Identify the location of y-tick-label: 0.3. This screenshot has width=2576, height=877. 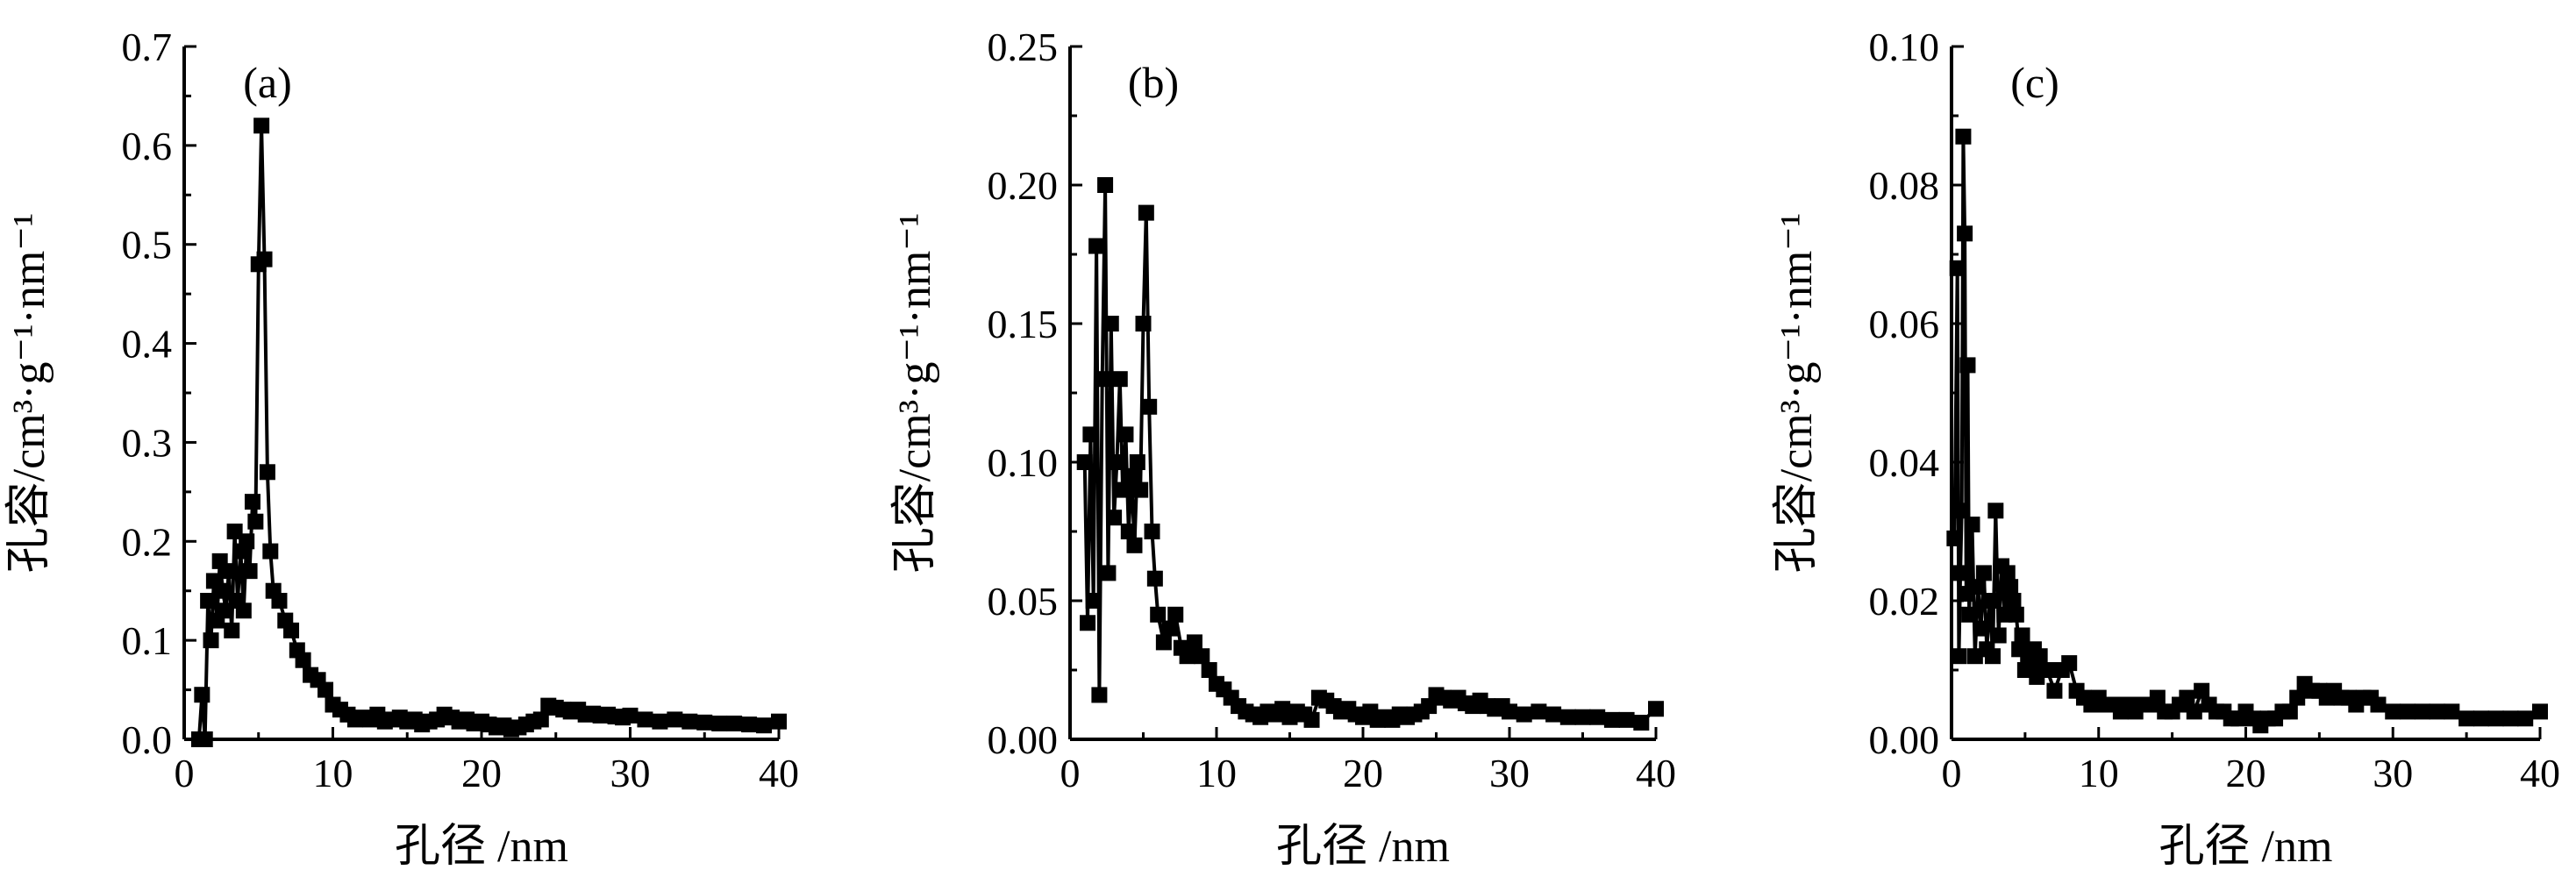
(147, 442).